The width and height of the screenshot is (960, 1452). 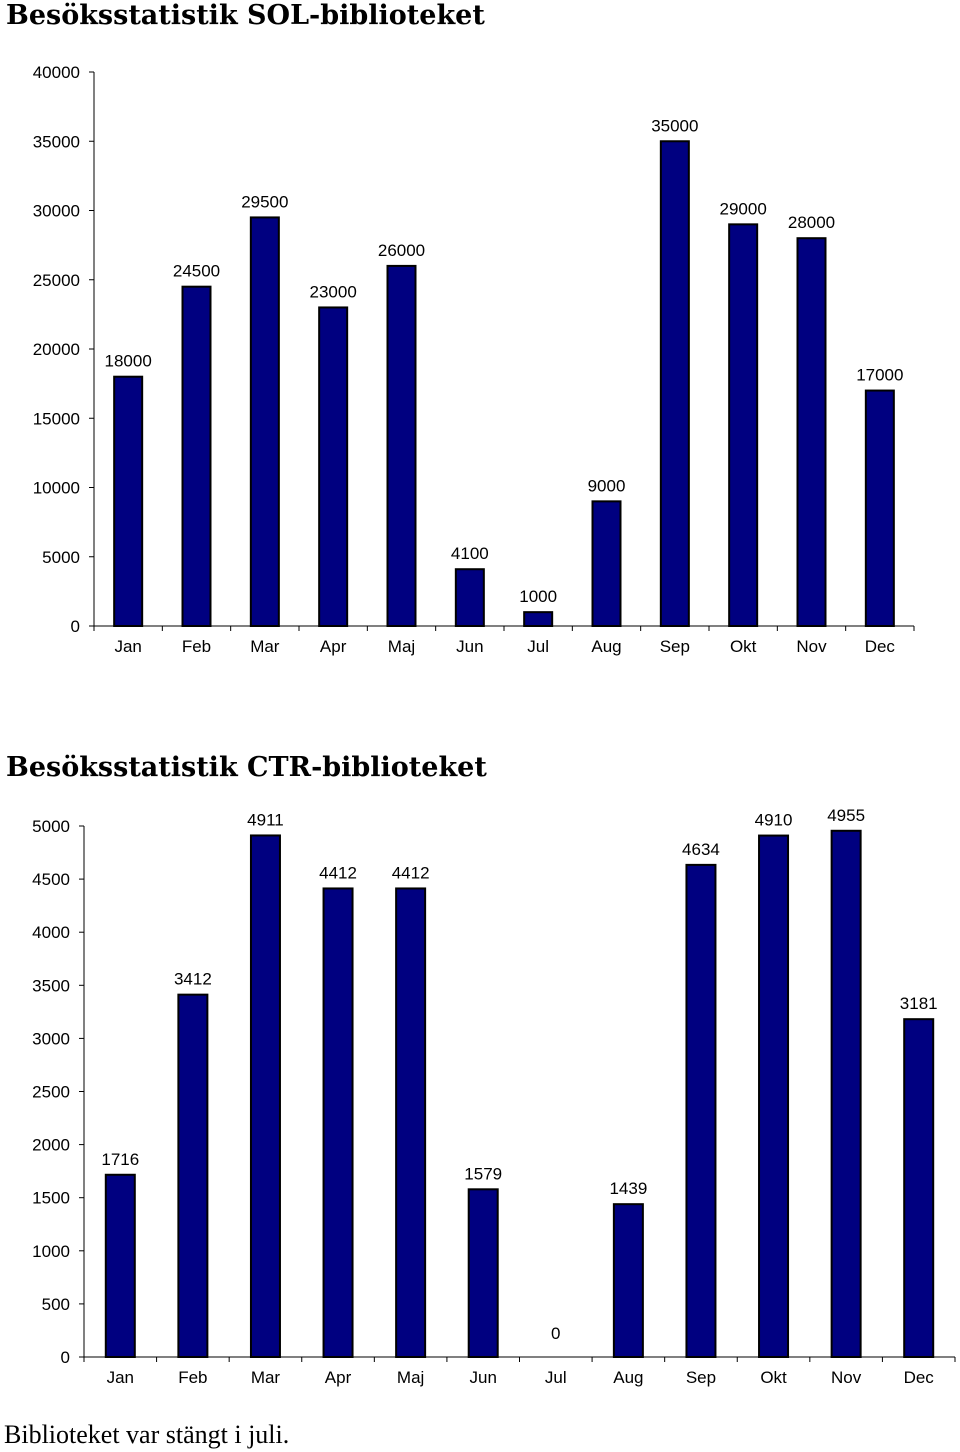 I want to click on data-label: 35000, so click(x=674, y=125).